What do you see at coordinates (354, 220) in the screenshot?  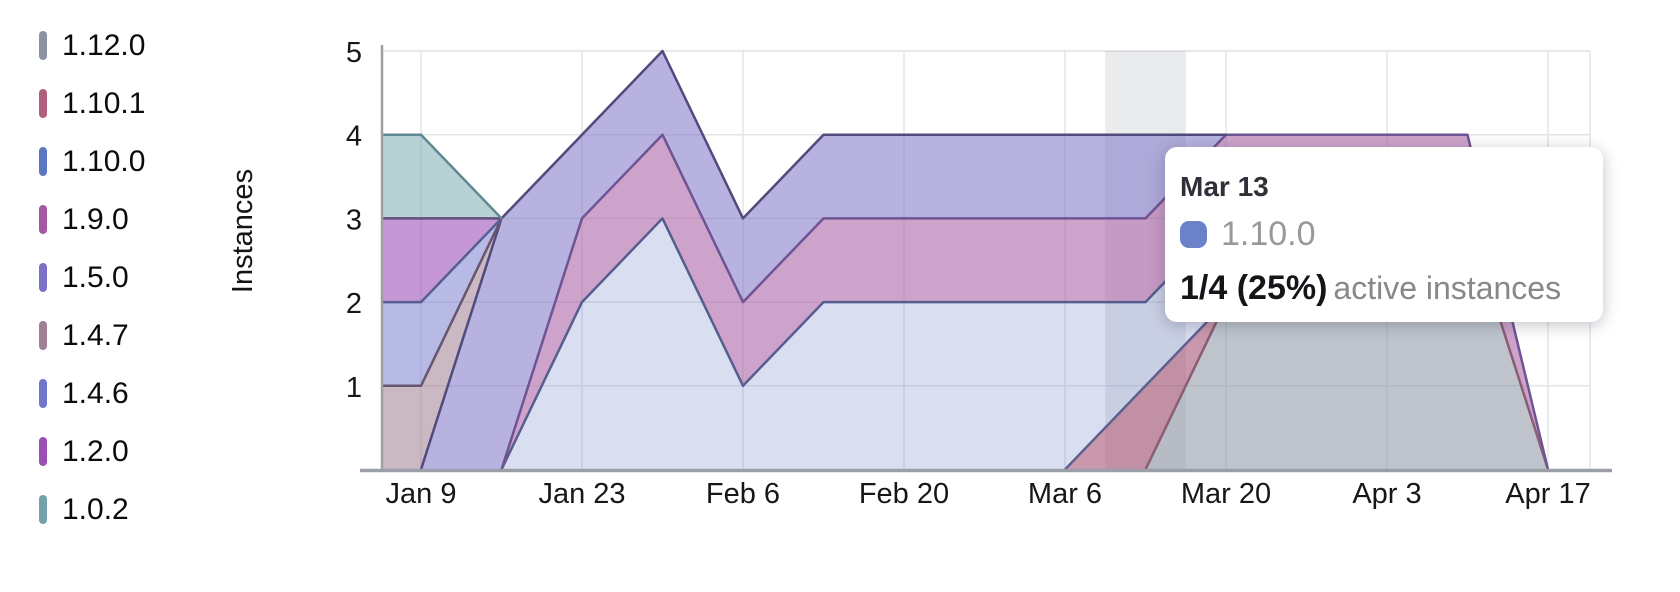 I see `y-tick-label: 3` at bounding box center [354, 220].